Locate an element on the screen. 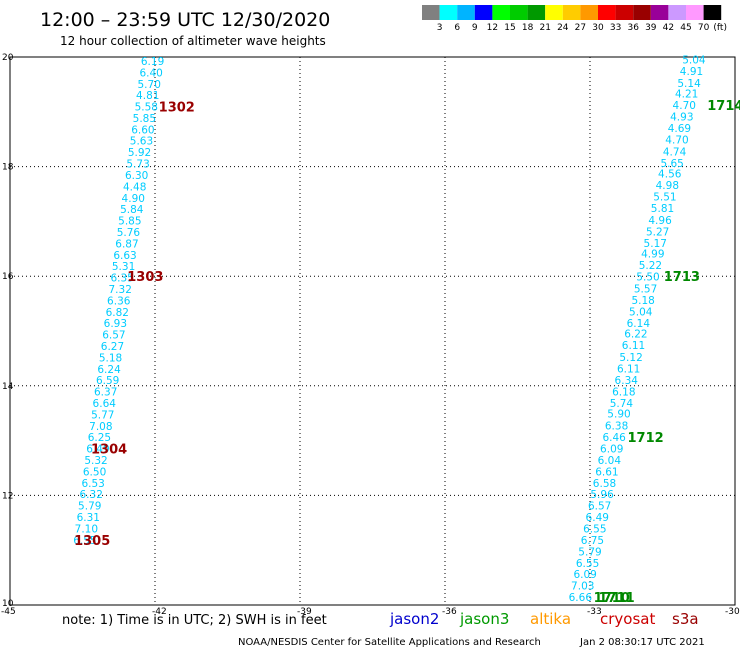 This screenshot has height=650, width=740. wave-height-value: 6.04 is located at coordinates (610, 461).